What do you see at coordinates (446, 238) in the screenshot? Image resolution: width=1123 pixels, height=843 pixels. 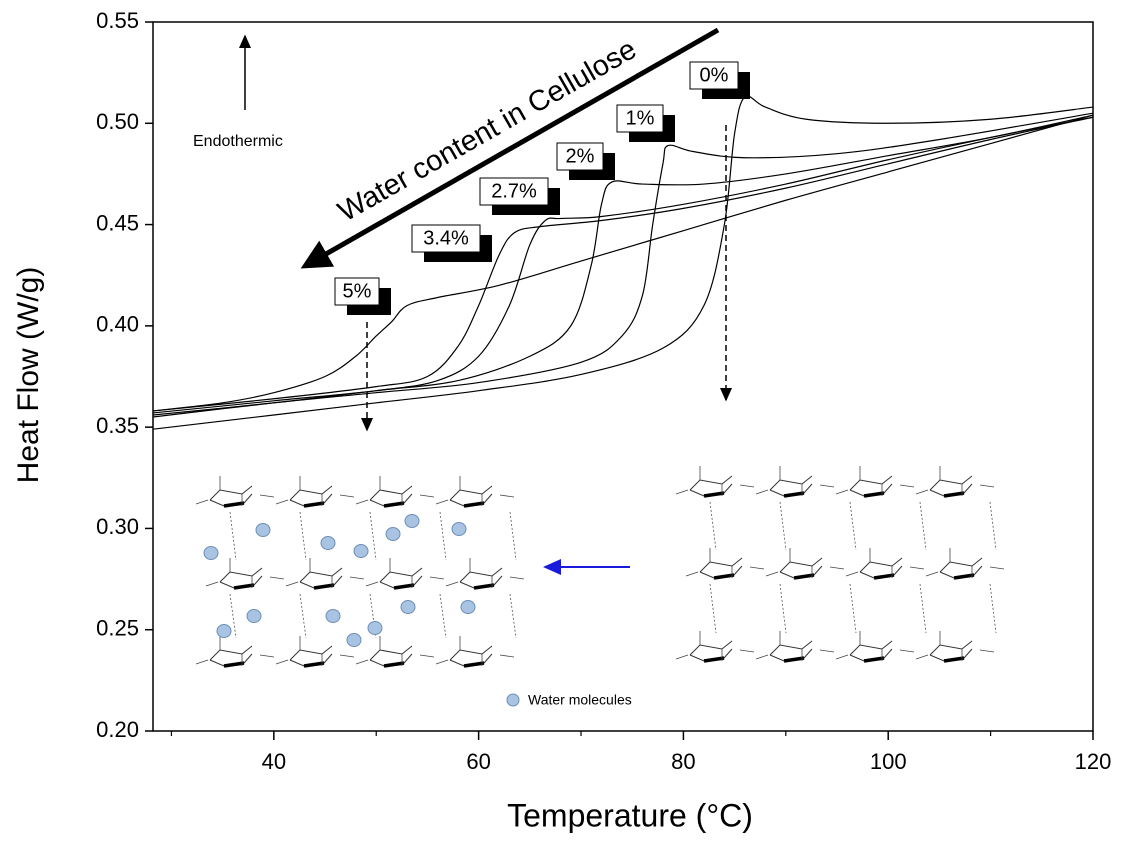 I see `series-label: 3.4%` at bounding box center [446, 238].